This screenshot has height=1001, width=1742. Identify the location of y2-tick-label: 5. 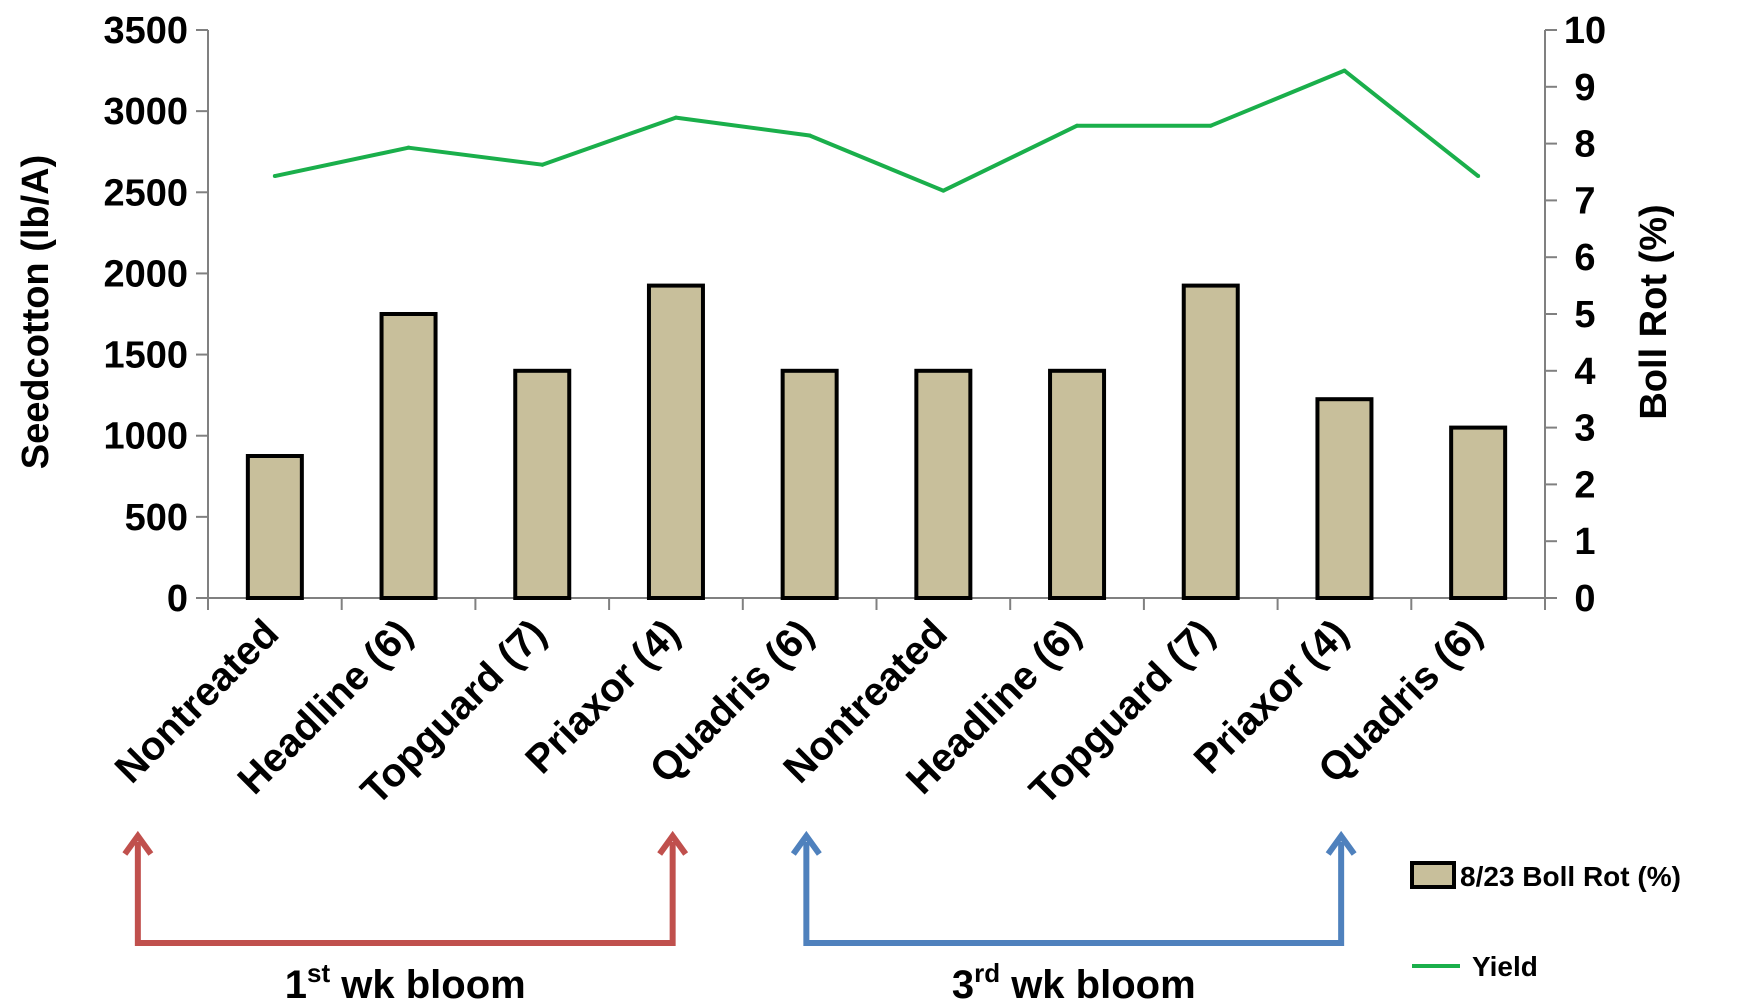
(1584, 315).